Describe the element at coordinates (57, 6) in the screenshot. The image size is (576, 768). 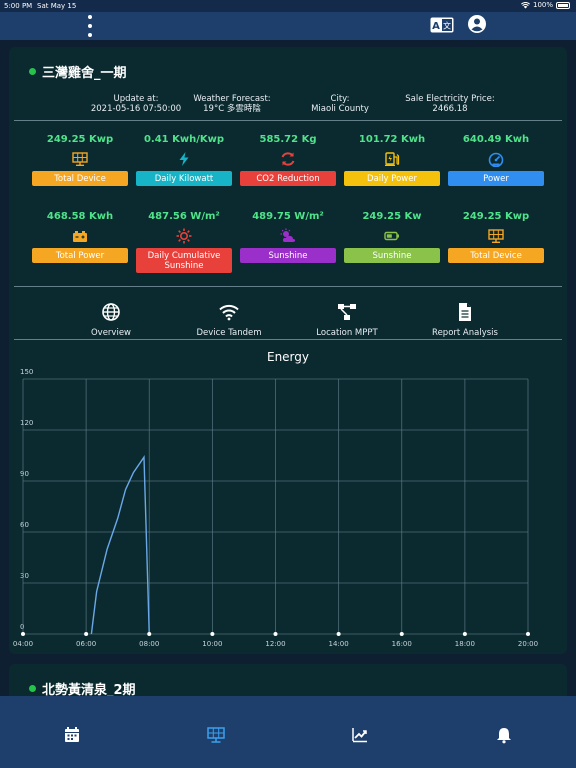
I see `status-date: Sat May 15` at that location.